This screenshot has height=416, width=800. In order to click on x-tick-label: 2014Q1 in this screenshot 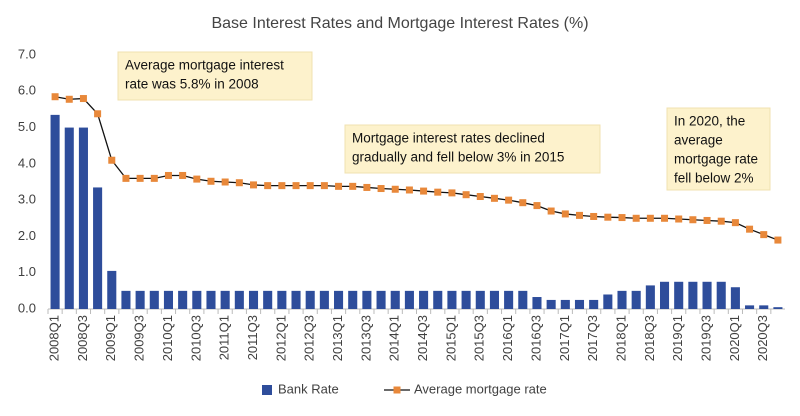, I will do `click(394, 338)`.